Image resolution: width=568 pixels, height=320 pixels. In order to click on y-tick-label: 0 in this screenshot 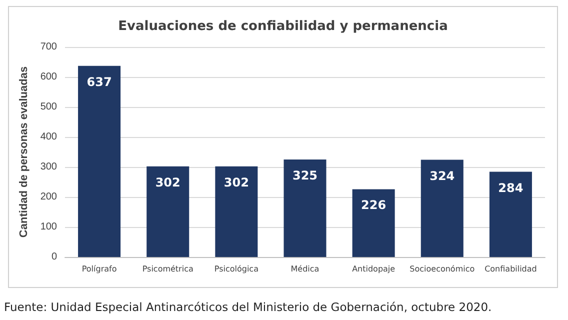, I will do `click(54, 257)`.